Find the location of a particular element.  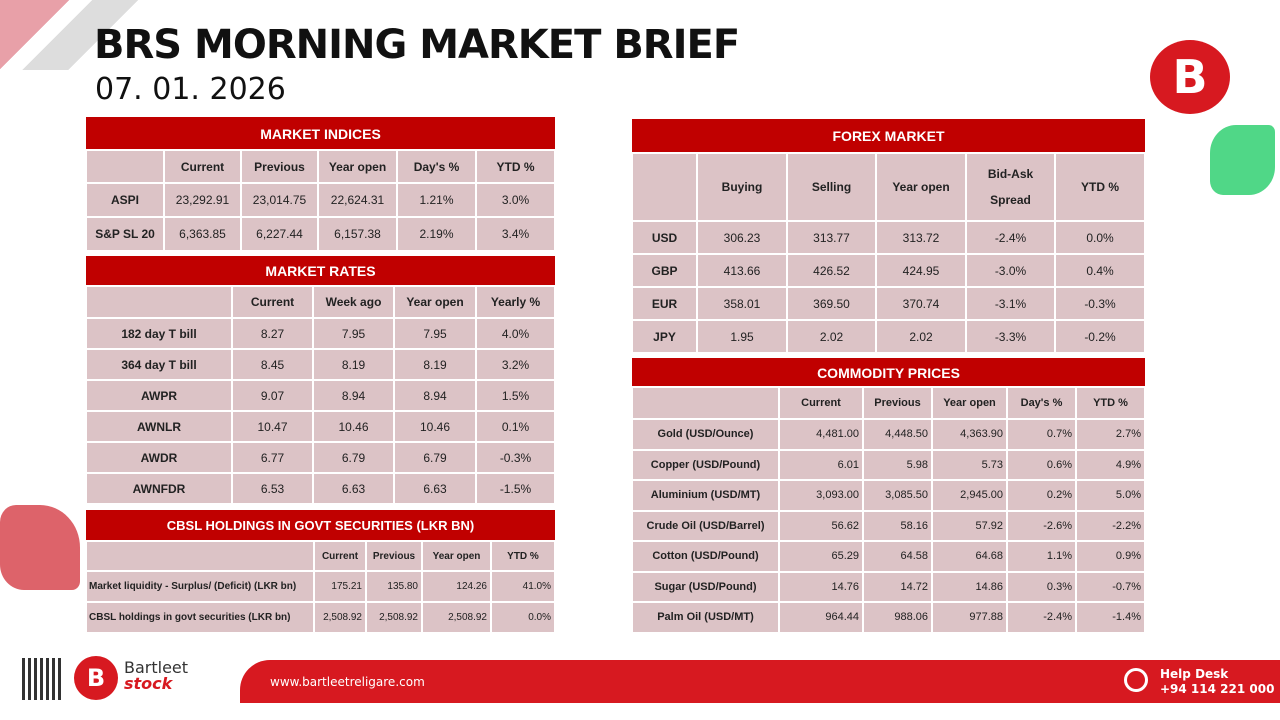

cell-value: 8.19 is located at coordinates (435, 364).